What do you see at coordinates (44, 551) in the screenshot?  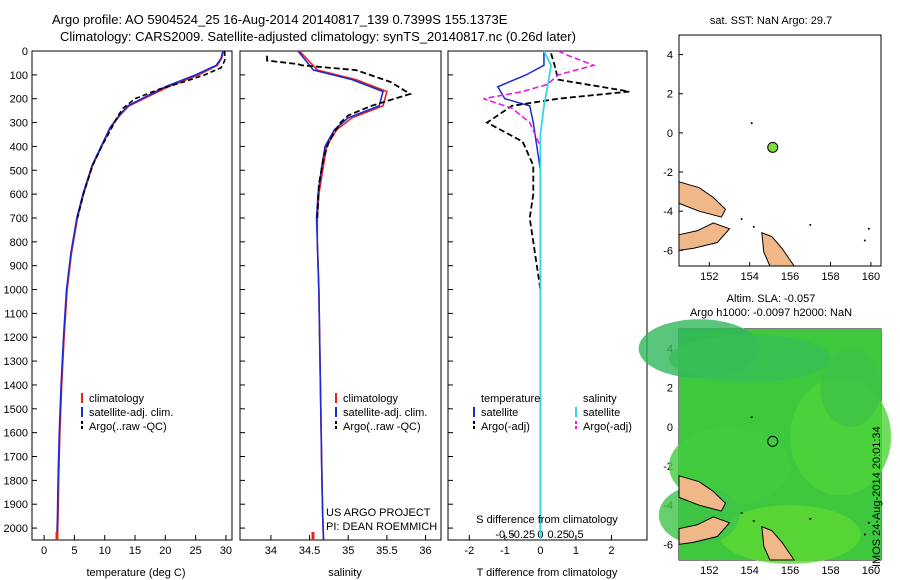 I see `x-tick-label: 0` at bounding box center [44, 551].